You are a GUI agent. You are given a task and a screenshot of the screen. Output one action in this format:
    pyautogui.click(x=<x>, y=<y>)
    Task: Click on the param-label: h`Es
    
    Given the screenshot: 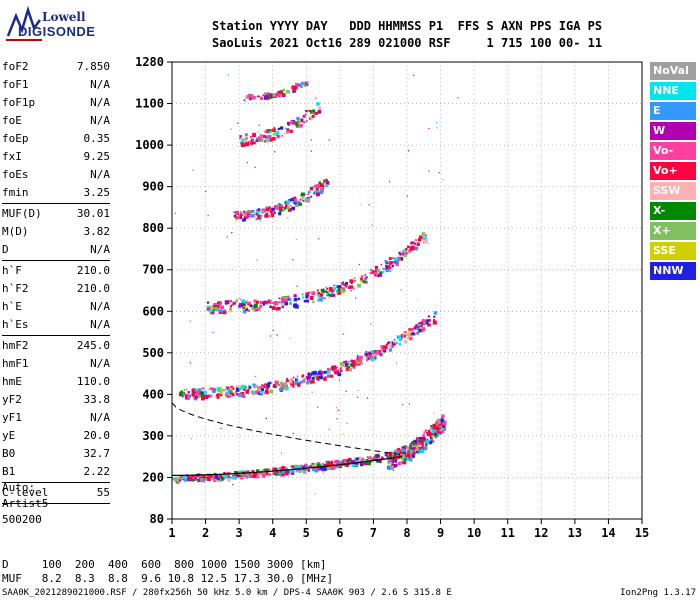 What is the action you would take?
    pyautogui.click(x=15, y=324)
    